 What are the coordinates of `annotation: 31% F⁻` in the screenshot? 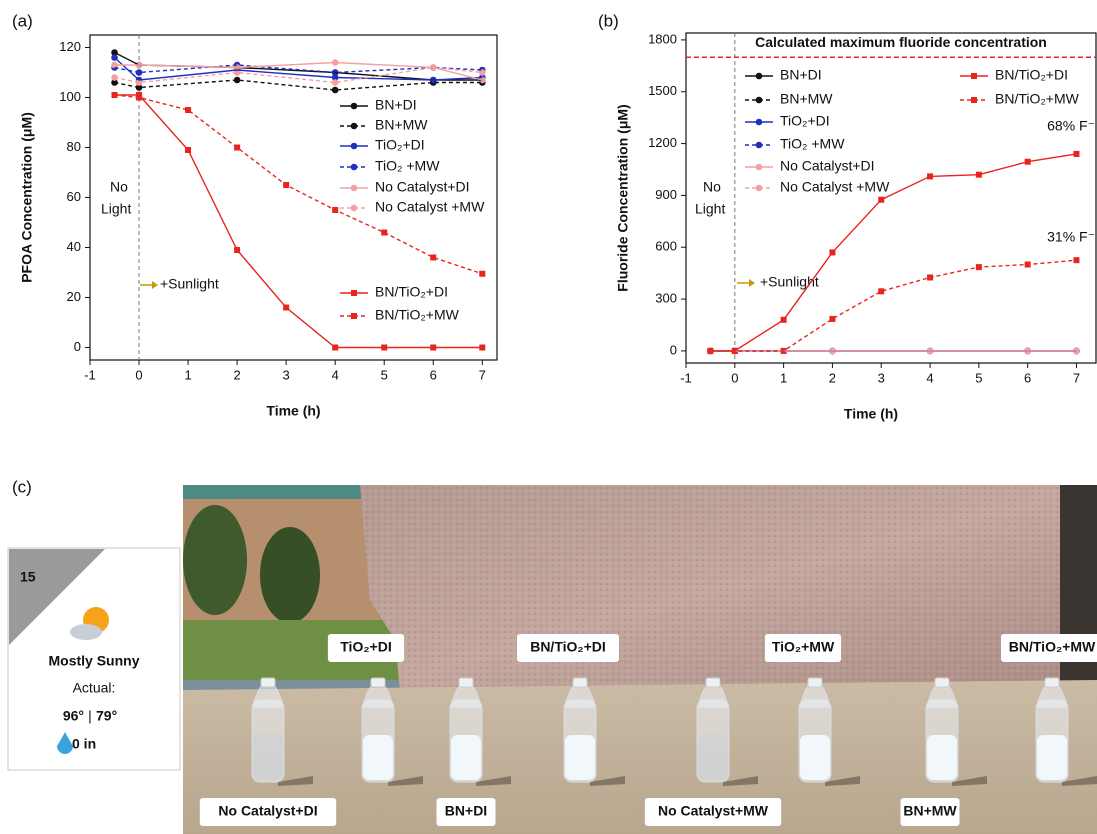 It's located at (1071, 237).